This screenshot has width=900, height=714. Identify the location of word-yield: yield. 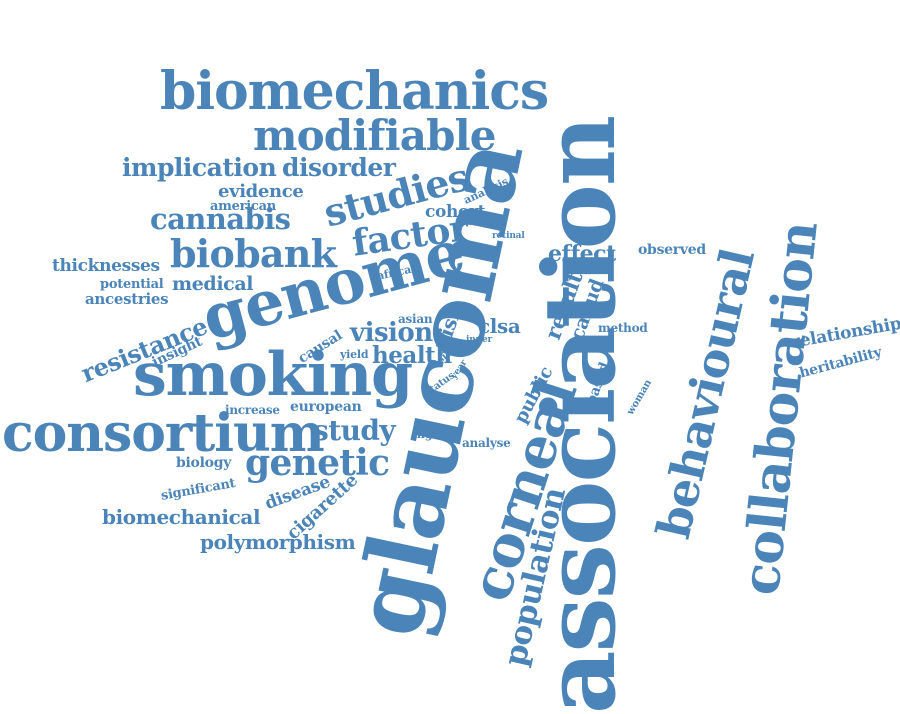
(354, 354).